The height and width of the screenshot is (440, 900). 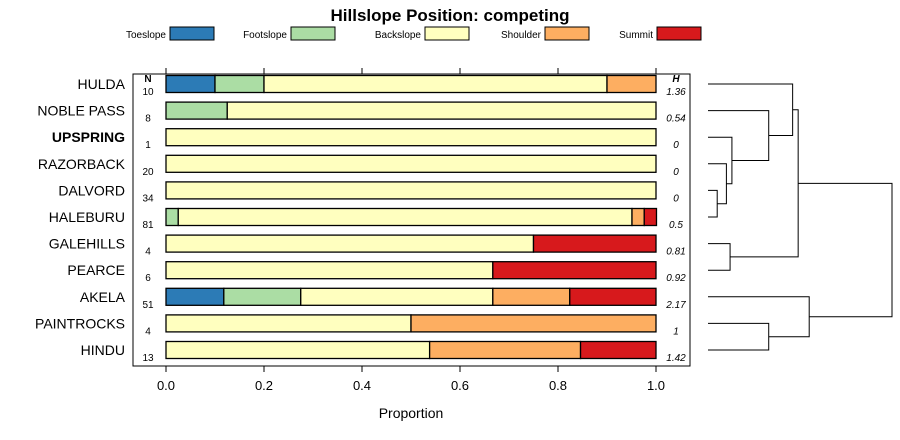 What do you see at coordinates (148, 331) in the screenshot?
I see `n-value-paintrocks: 4` at bounding box center [148, 331].